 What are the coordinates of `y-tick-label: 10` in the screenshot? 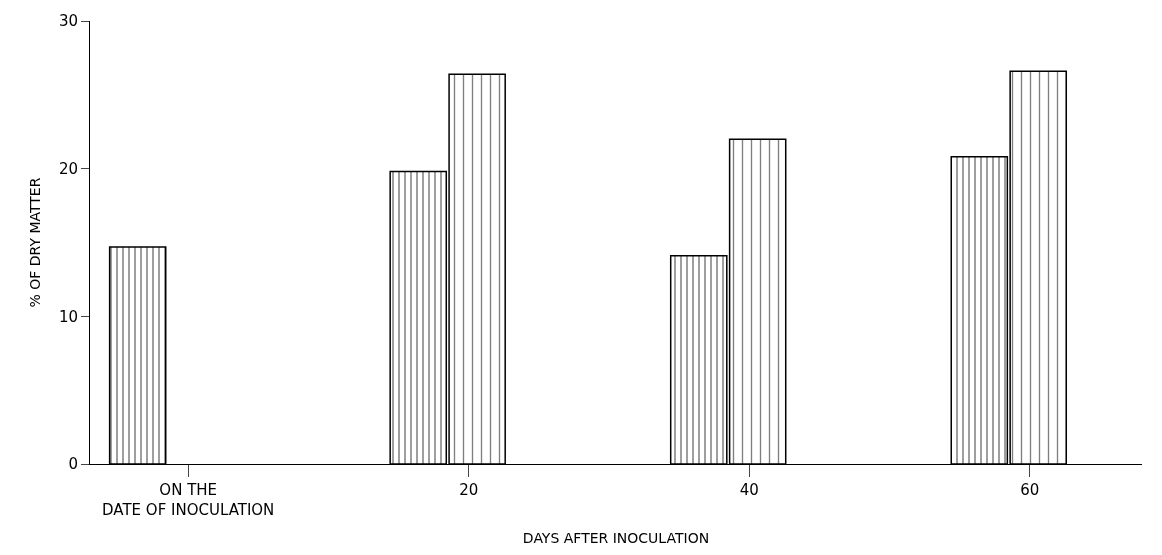 It's located at (68, 316).